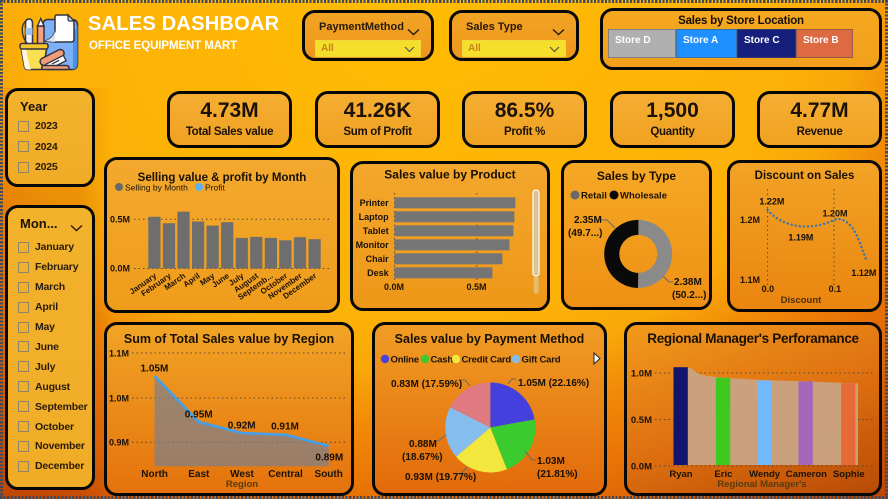 This screenshot has height=499, width=888. I want to click on svg-text: (21.81%), so click(557, 474).